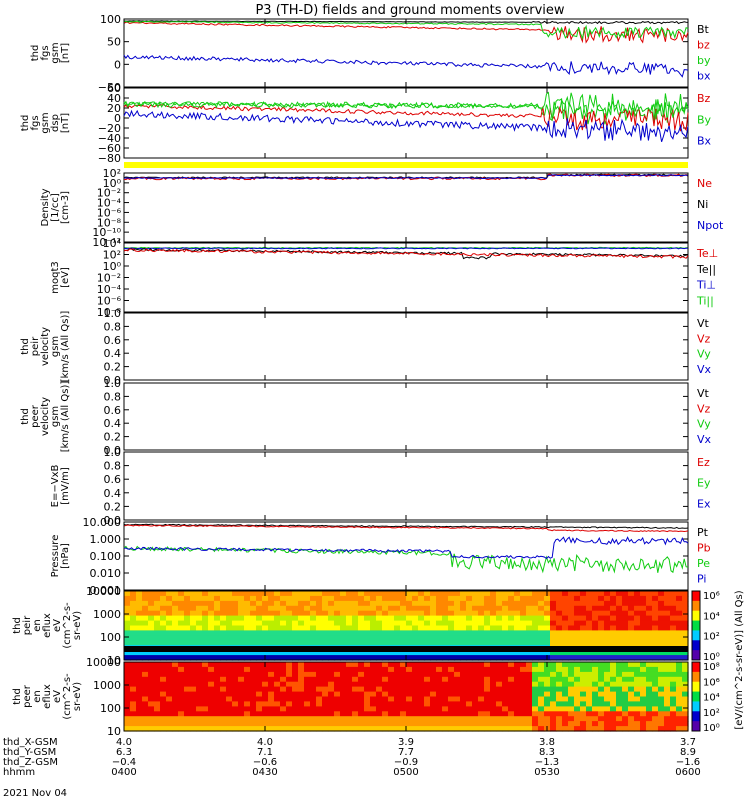 The image size is (750, 800). Describe the element at coordinates (710, 225) in the screenshot. I see `legend-Npot: Npot` at that location.